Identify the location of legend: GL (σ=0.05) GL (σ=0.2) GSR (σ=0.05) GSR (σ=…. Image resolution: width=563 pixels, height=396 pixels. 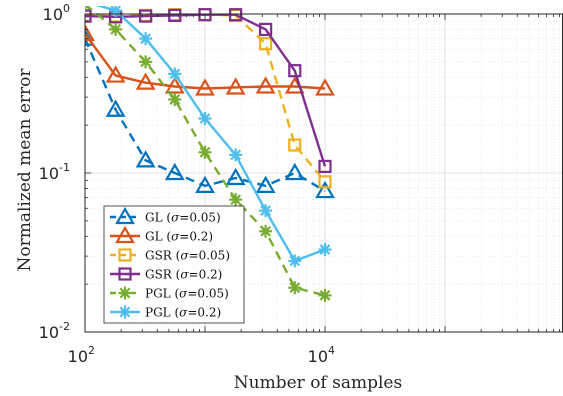
(174, 264).